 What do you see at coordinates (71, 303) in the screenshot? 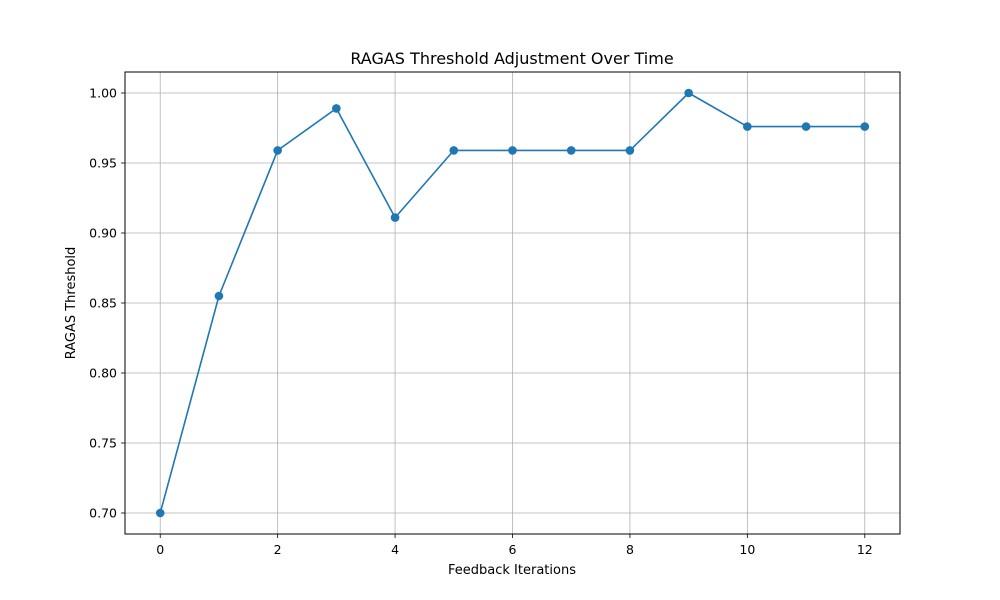
I see `y-axis-label: RAGAS Threshold` at bounding box center [71, 303].